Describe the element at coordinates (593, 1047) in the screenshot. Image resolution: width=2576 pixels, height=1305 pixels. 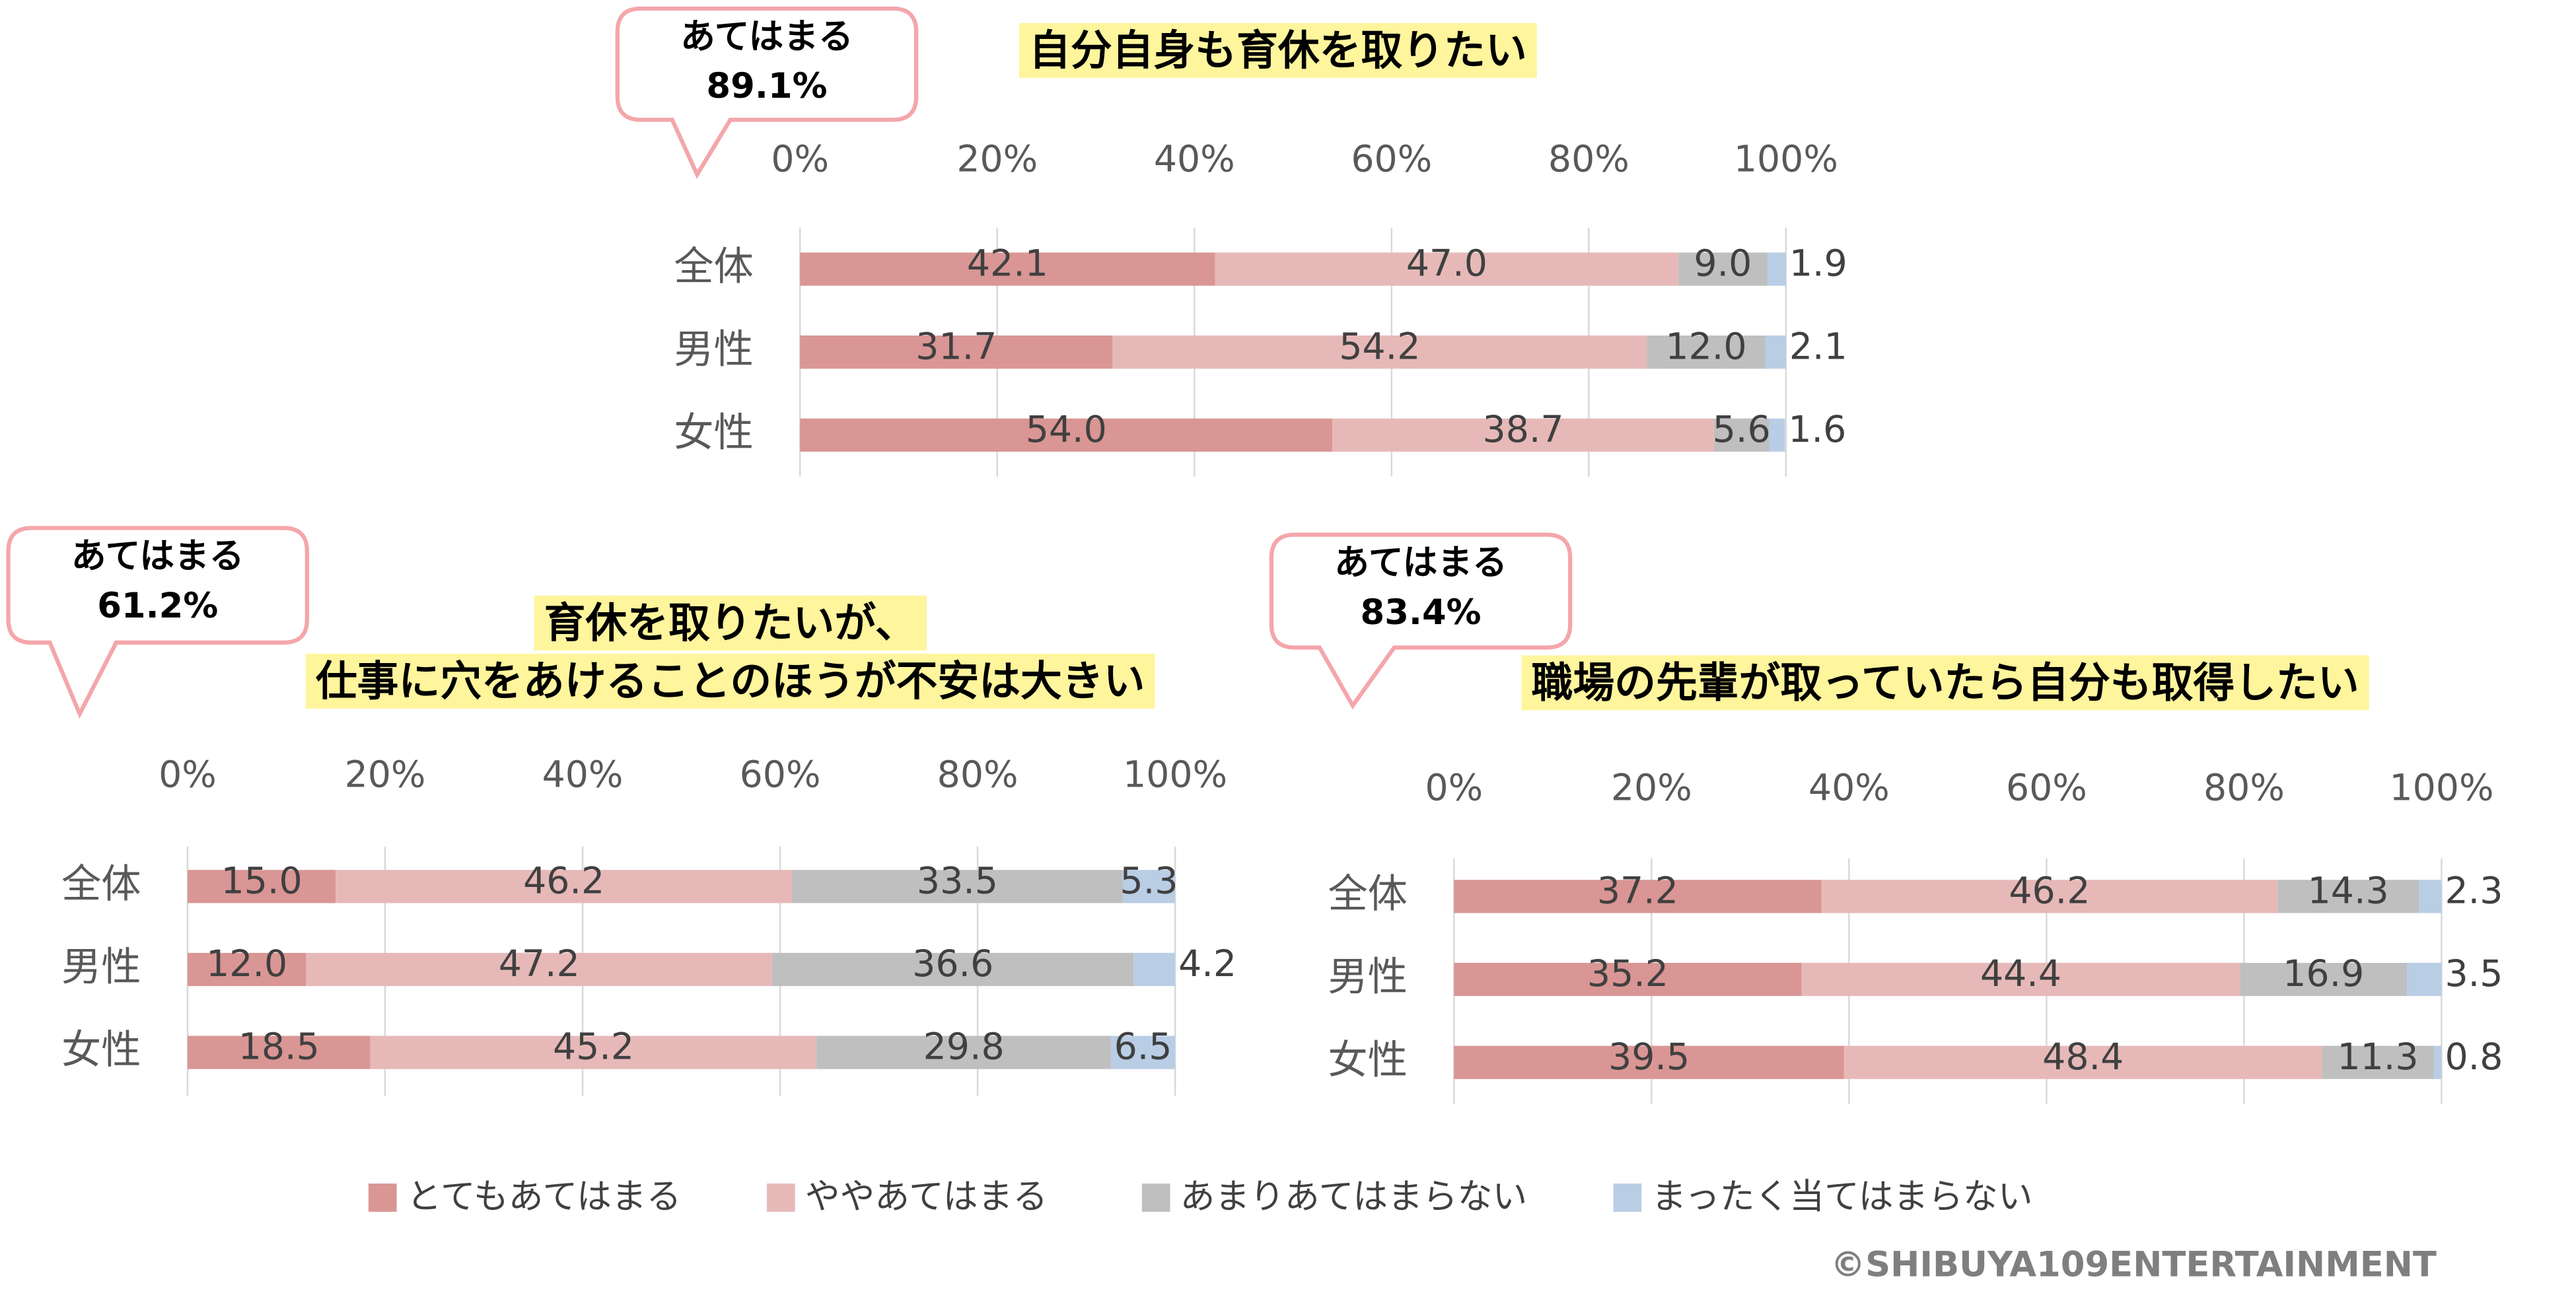
I see `data-label: 45.2` at that location.